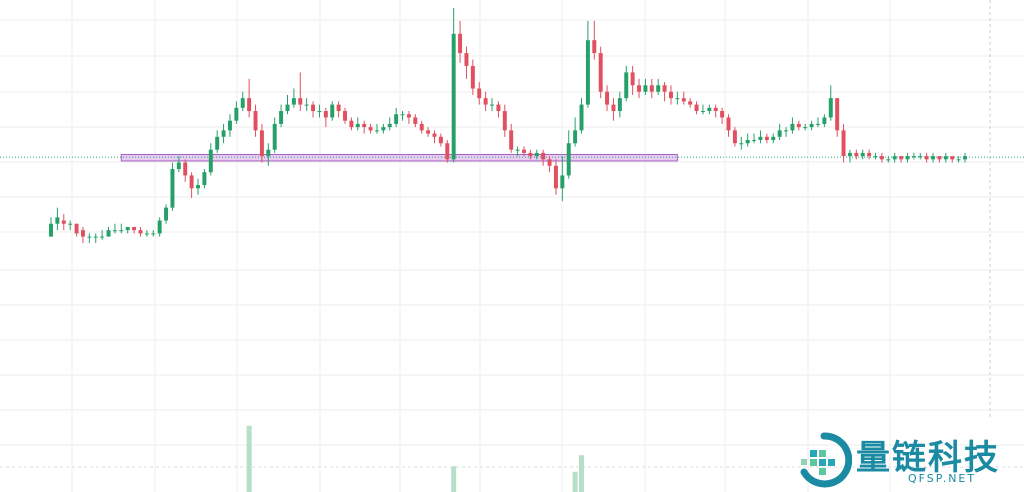  Describe the element at coordinates (826, 460) in the screenshot. I see `logo-icon` at that location.